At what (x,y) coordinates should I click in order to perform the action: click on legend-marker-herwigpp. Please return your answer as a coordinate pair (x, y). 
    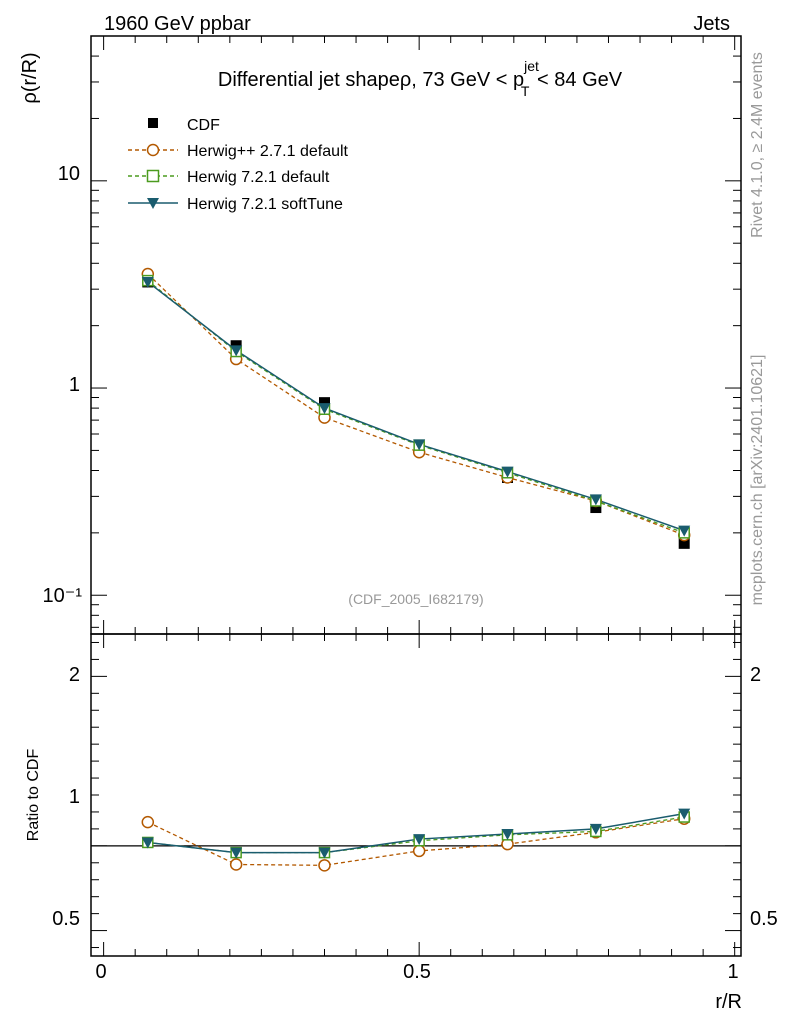
    Looking at the image, I should click on (153, 150).